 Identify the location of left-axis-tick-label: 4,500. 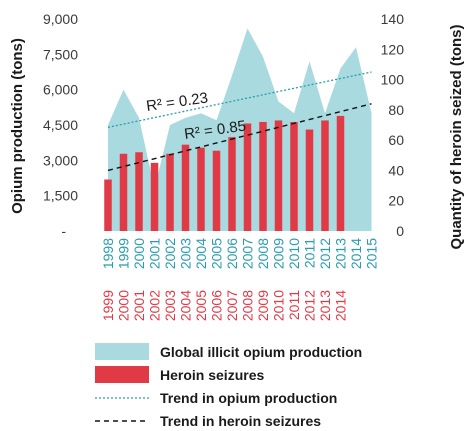
(60, 125).